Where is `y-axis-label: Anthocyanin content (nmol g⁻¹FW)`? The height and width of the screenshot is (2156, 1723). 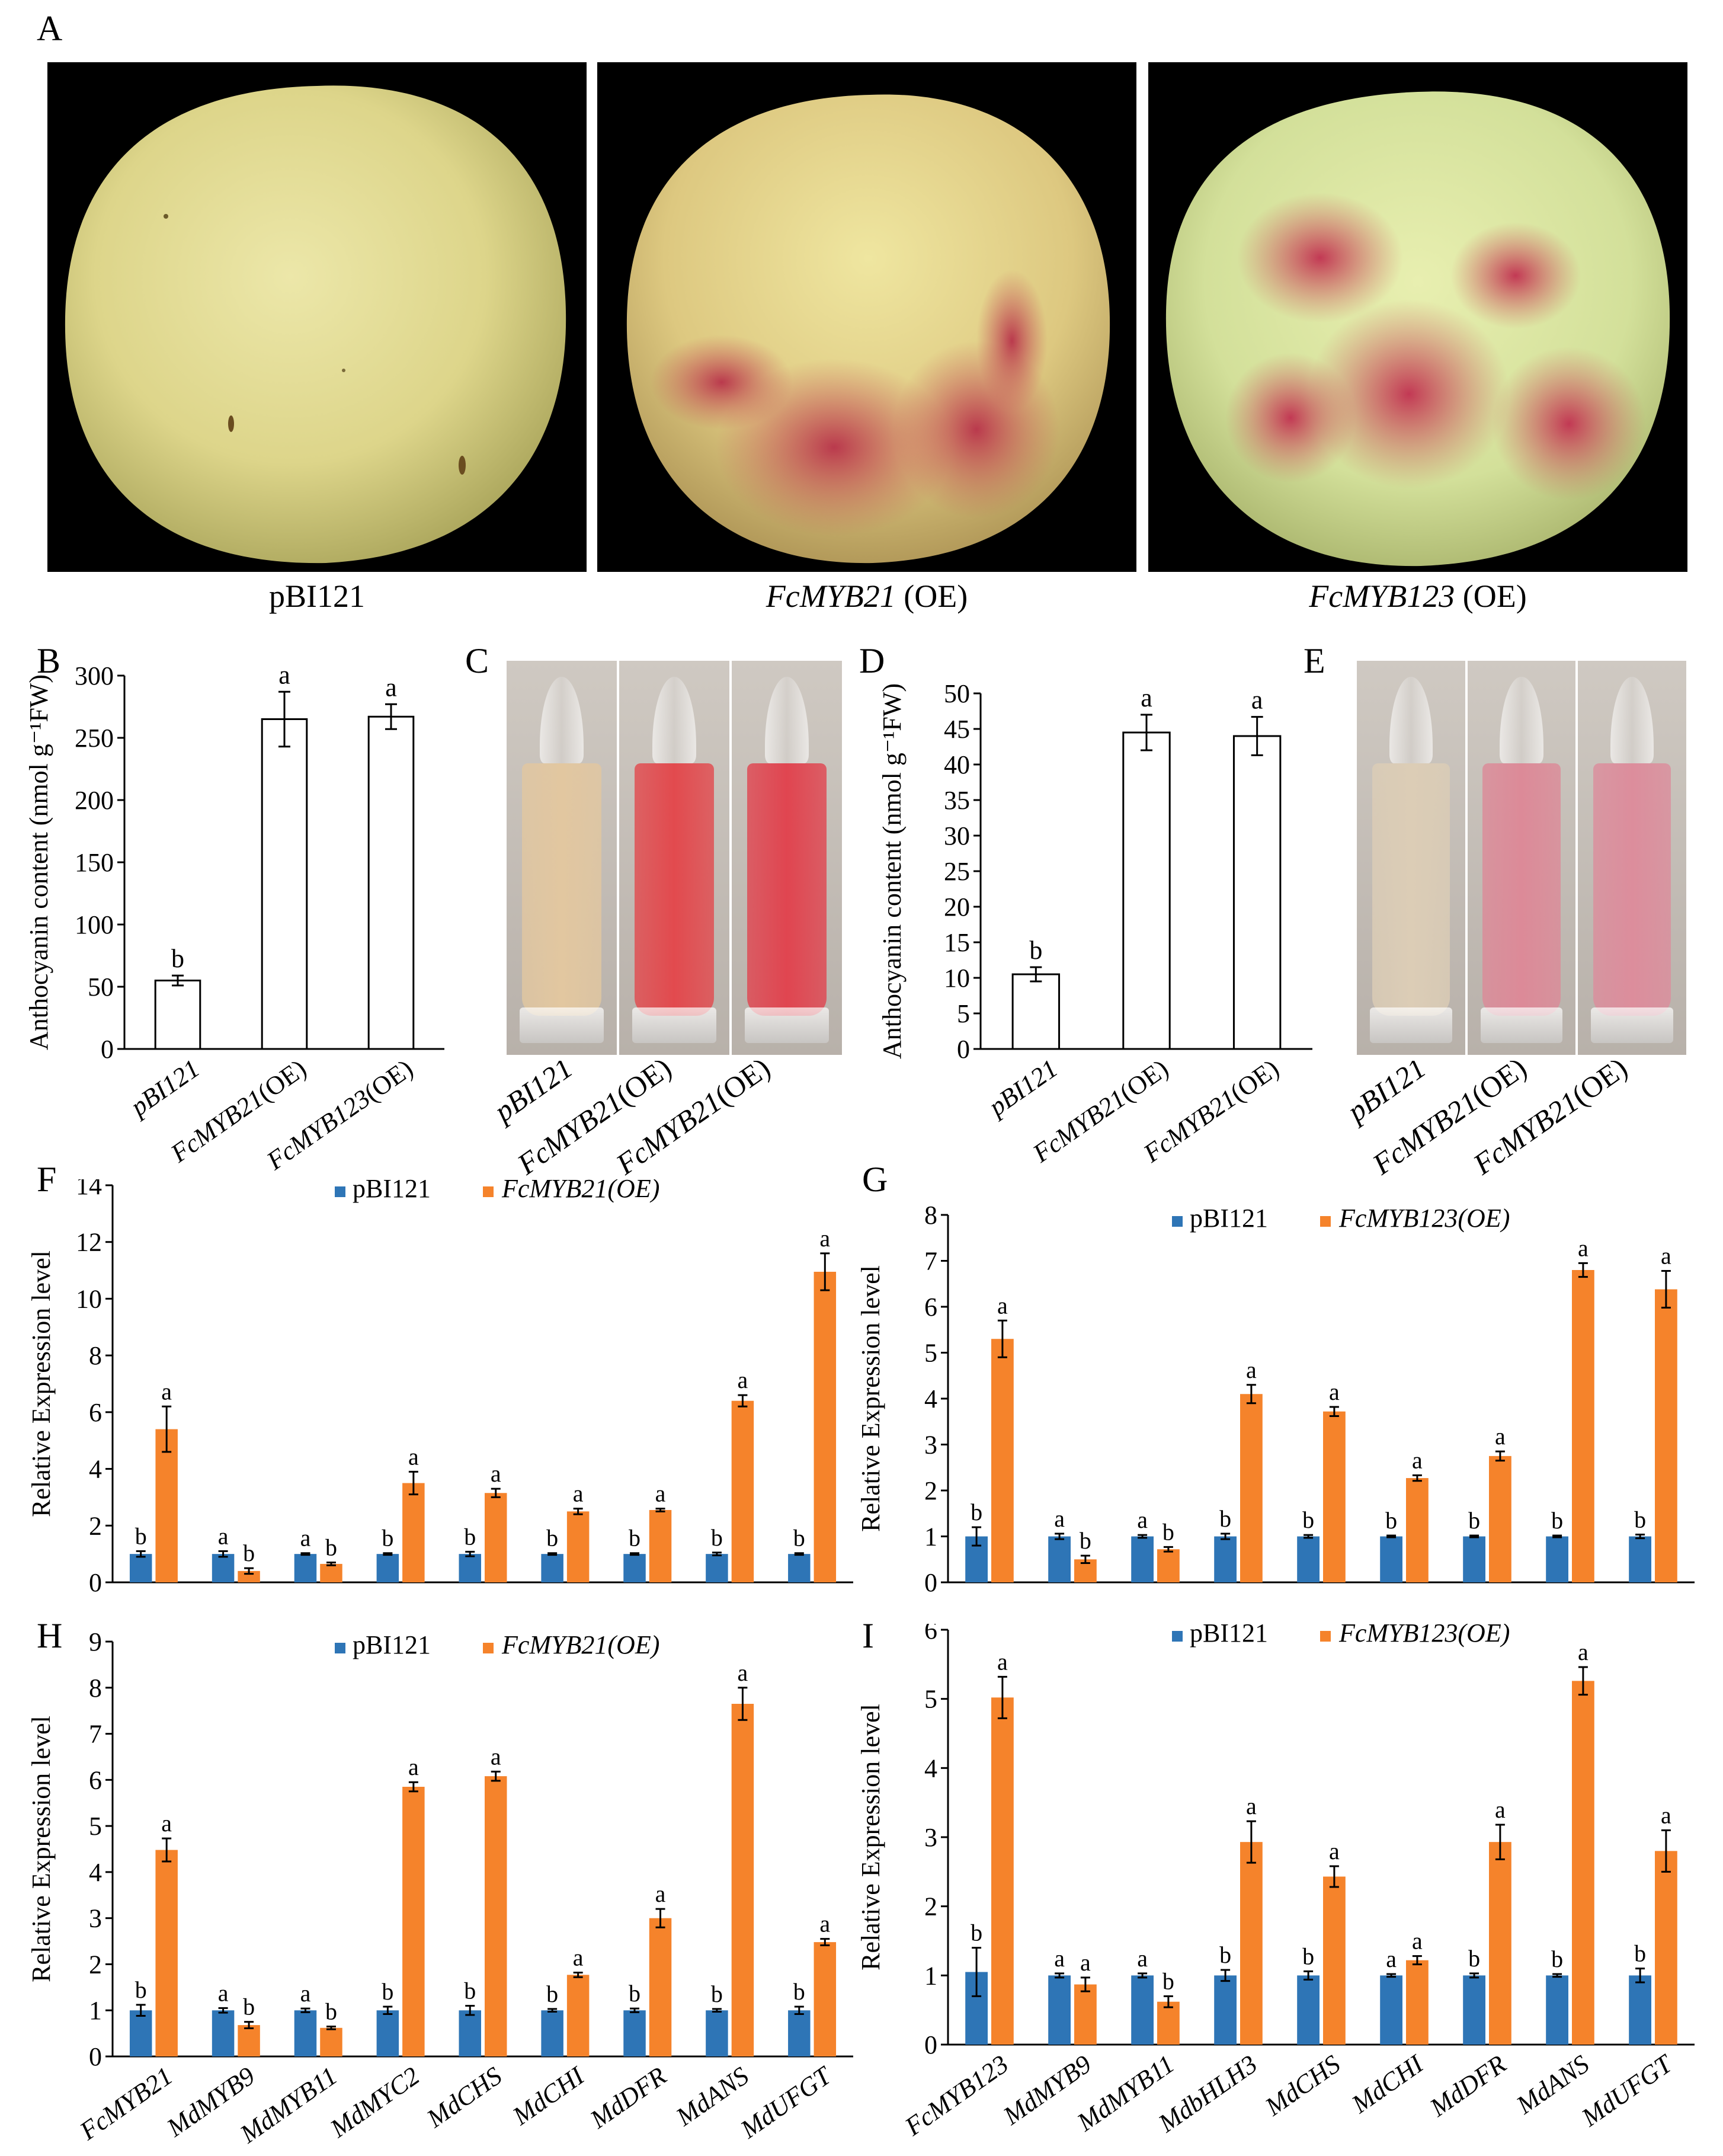 y-axis-label: Anthocyanin content (nmol g⁻¹FW) is located at coordinates (892, 871).